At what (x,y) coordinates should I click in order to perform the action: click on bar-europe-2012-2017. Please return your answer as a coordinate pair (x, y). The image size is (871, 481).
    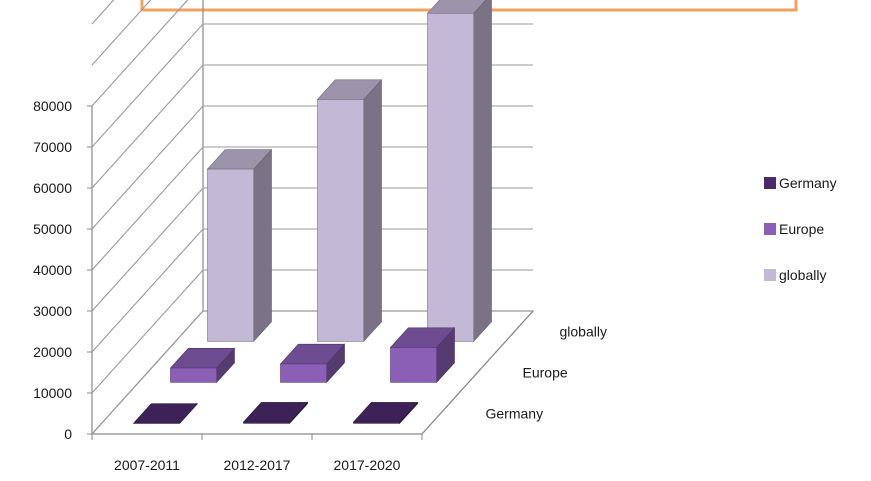
    Looking at the image, I should click on (312, 363).